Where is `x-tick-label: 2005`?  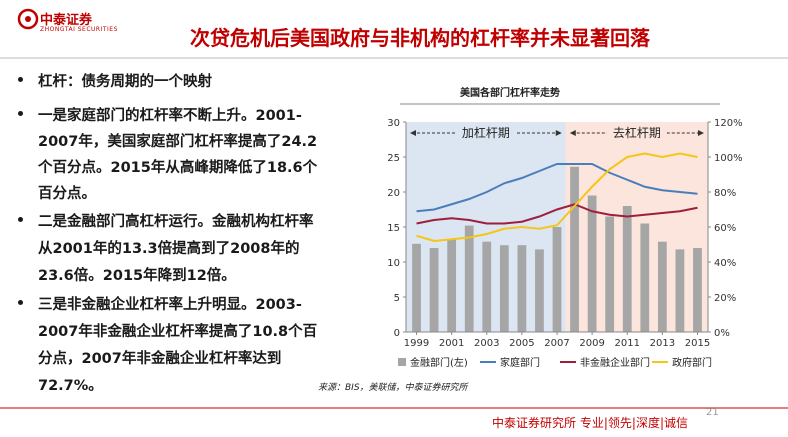
x-tick-label: 2005 is located at coordinates (521, 343).